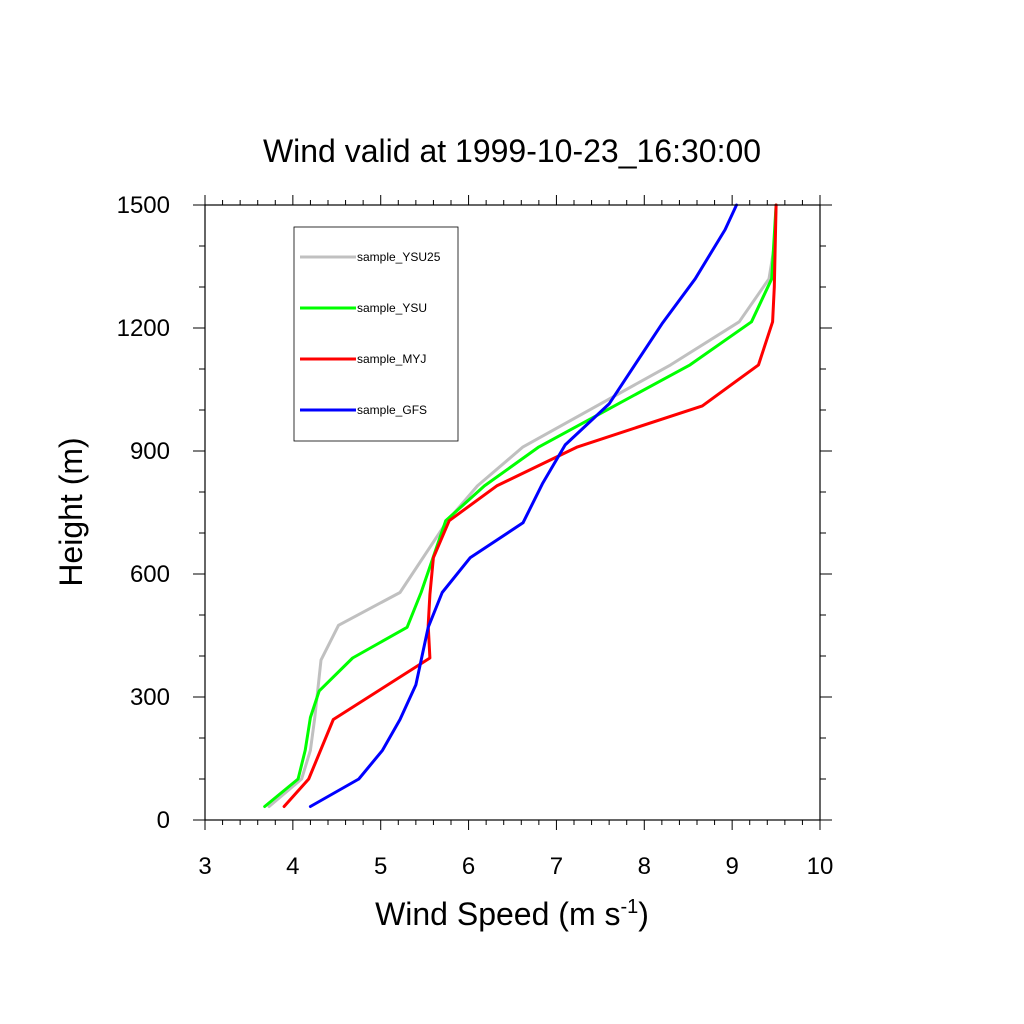 This screenshot has height=1024, width=1024. I want to click on y-tick-label: 1200, so click(143, 328).